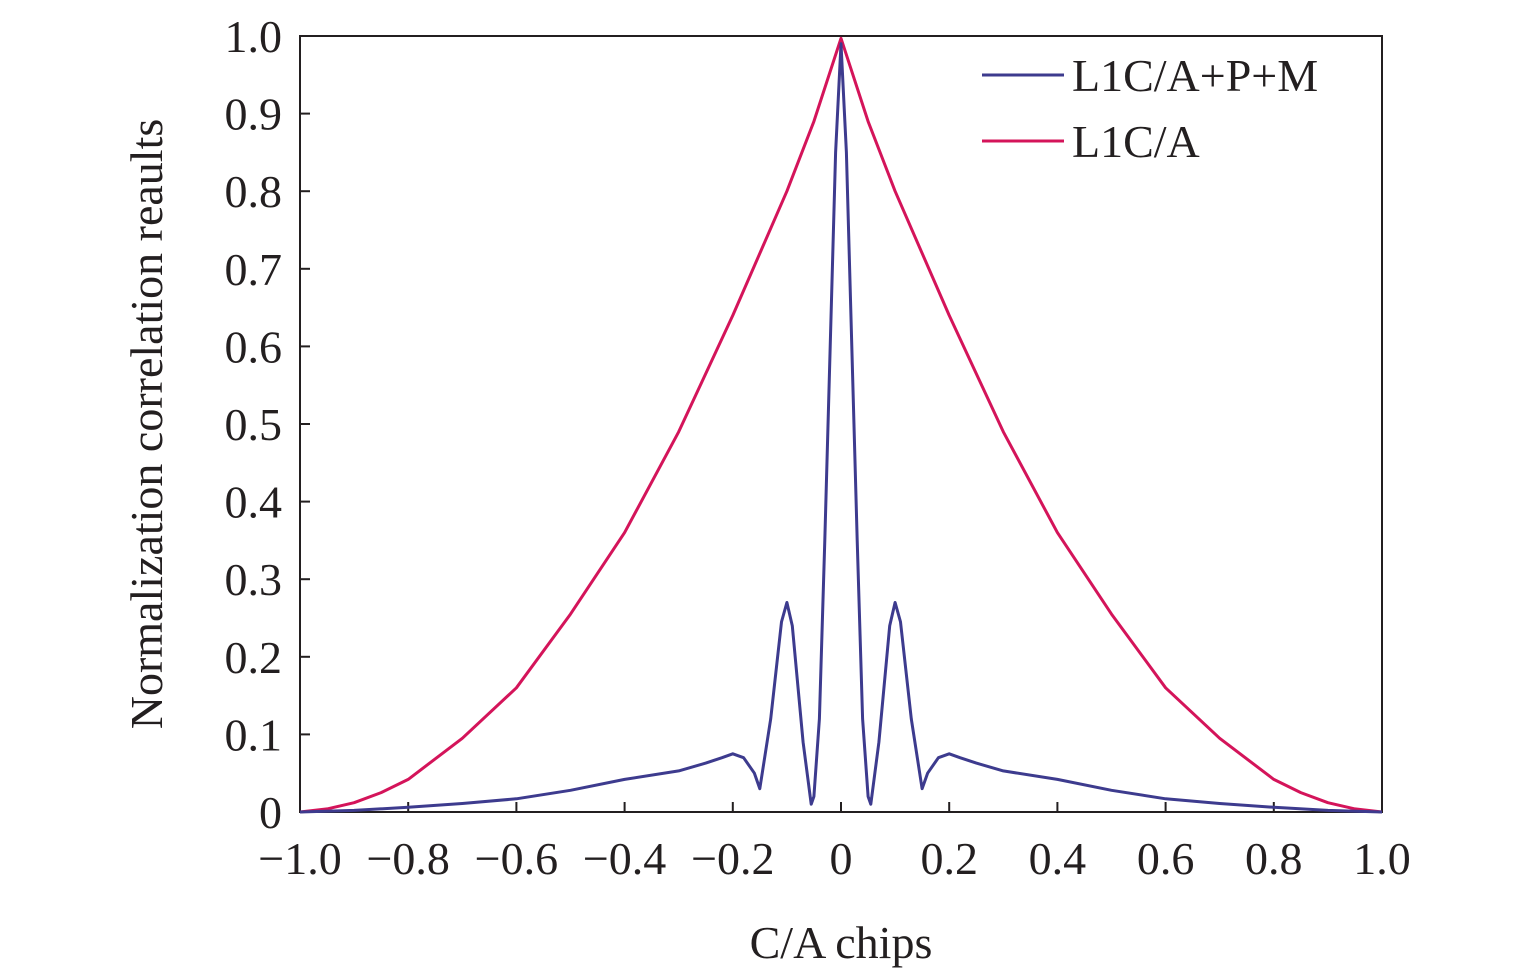 Image resolution: width=1535 pixels, height=980 pixels. I want to click on y-axis-title: Normalization correlation reaults, so click(146, 424).